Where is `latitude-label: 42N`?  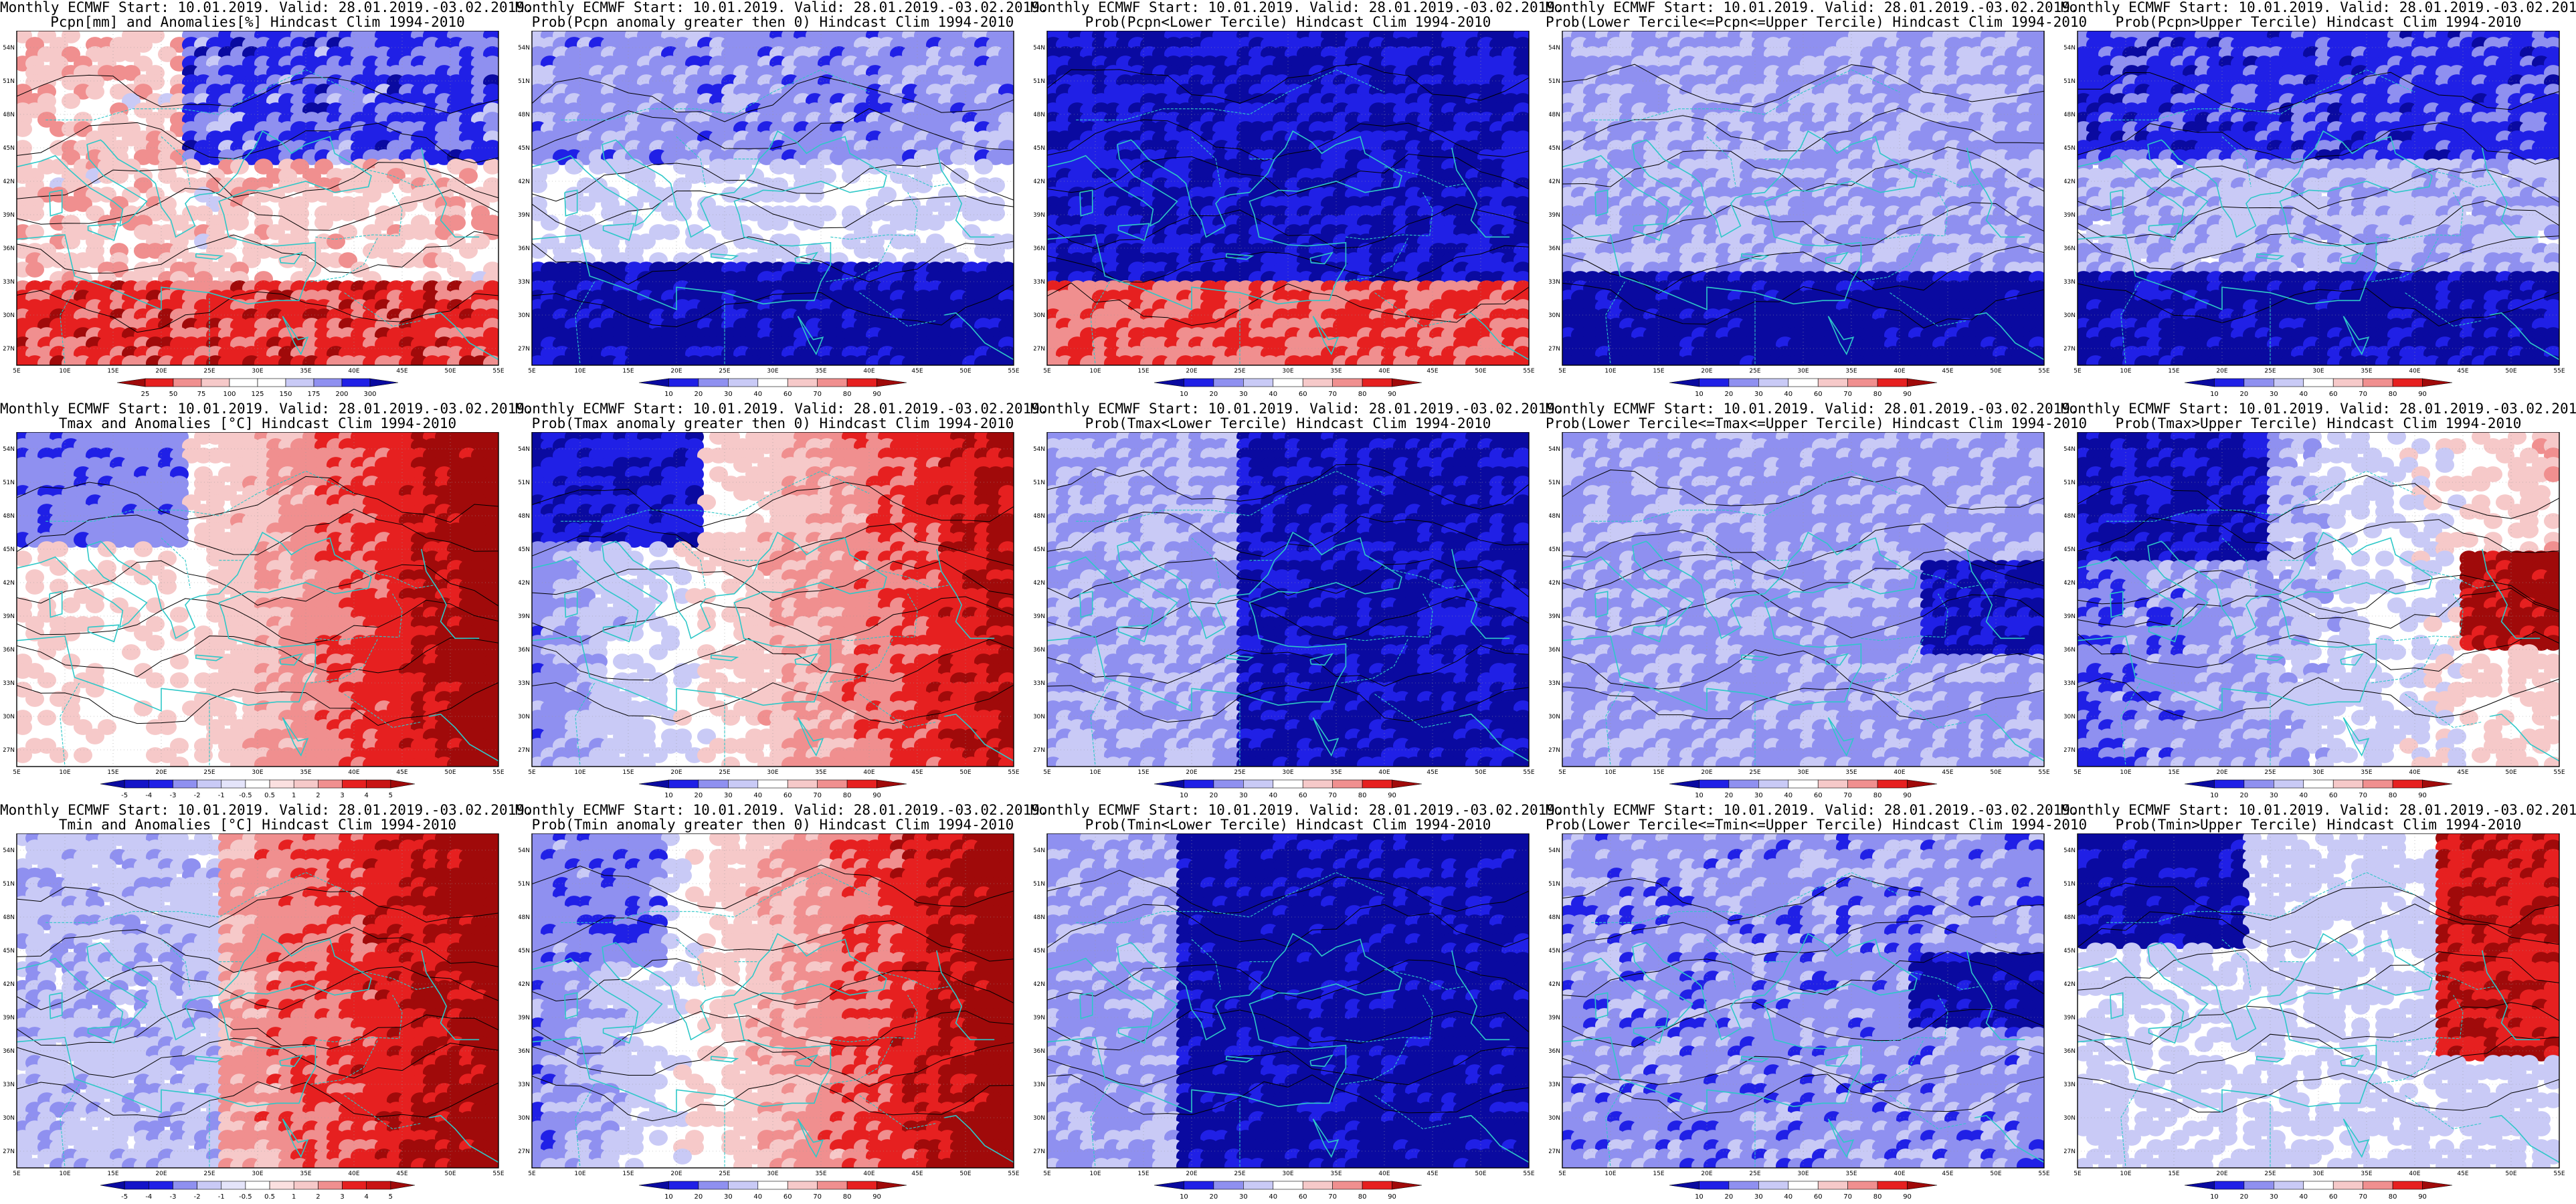 latitude-label: 42N is located at coordinates (1039, 182).